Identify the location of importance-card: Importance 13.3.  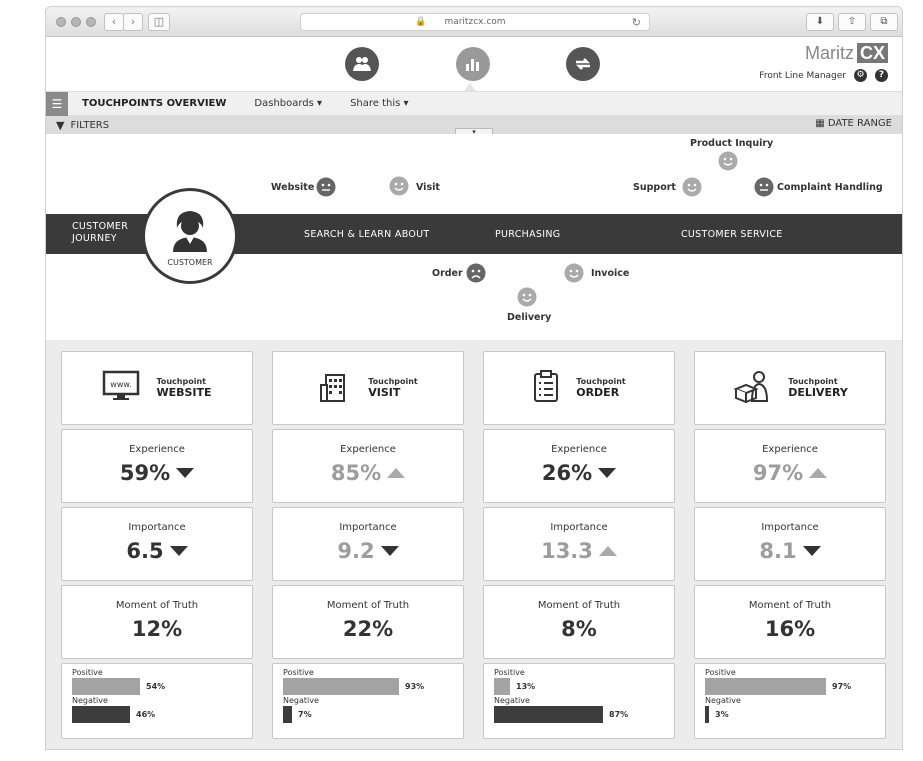
(579, 544).